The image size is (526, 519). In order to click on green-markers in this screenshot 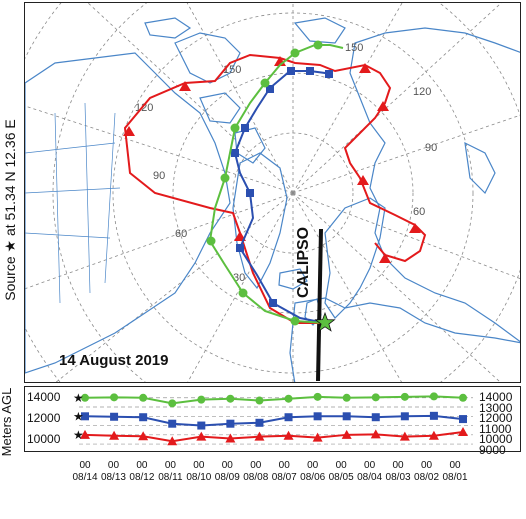, I will do `click(264, 183)`.